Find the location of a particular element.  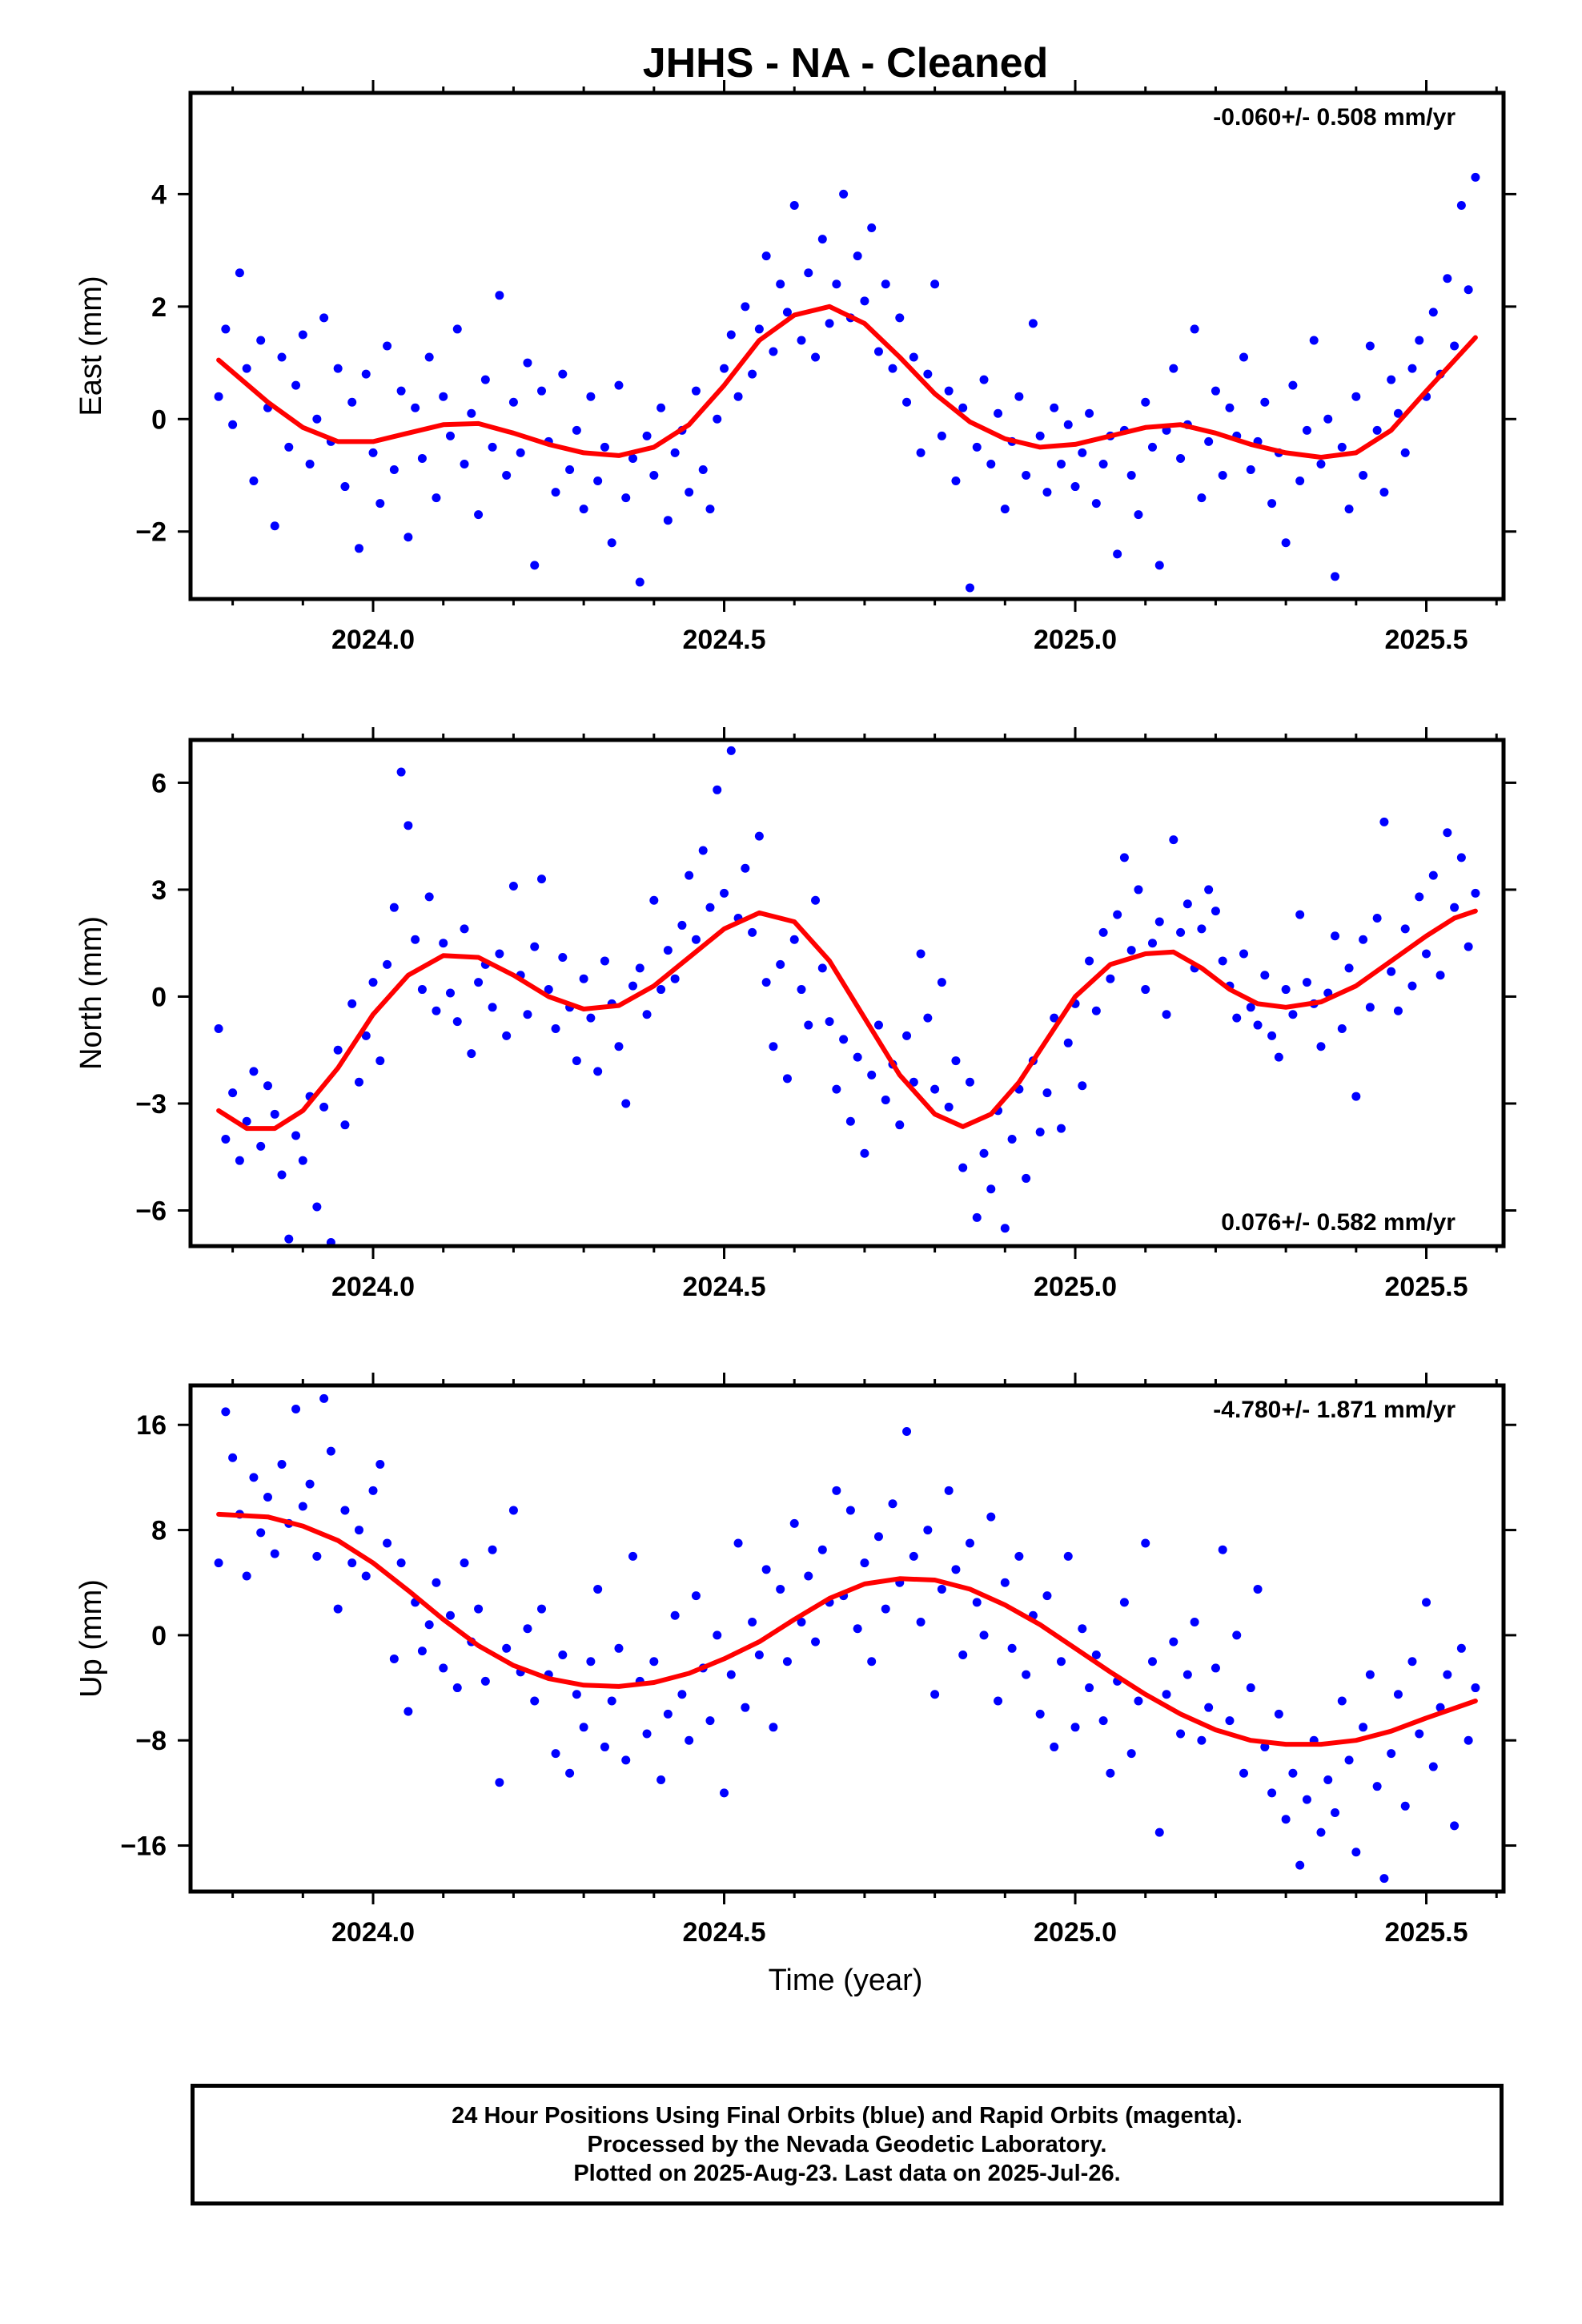

up-y-tick-label: −8 is located at coordinates (151, 1741).